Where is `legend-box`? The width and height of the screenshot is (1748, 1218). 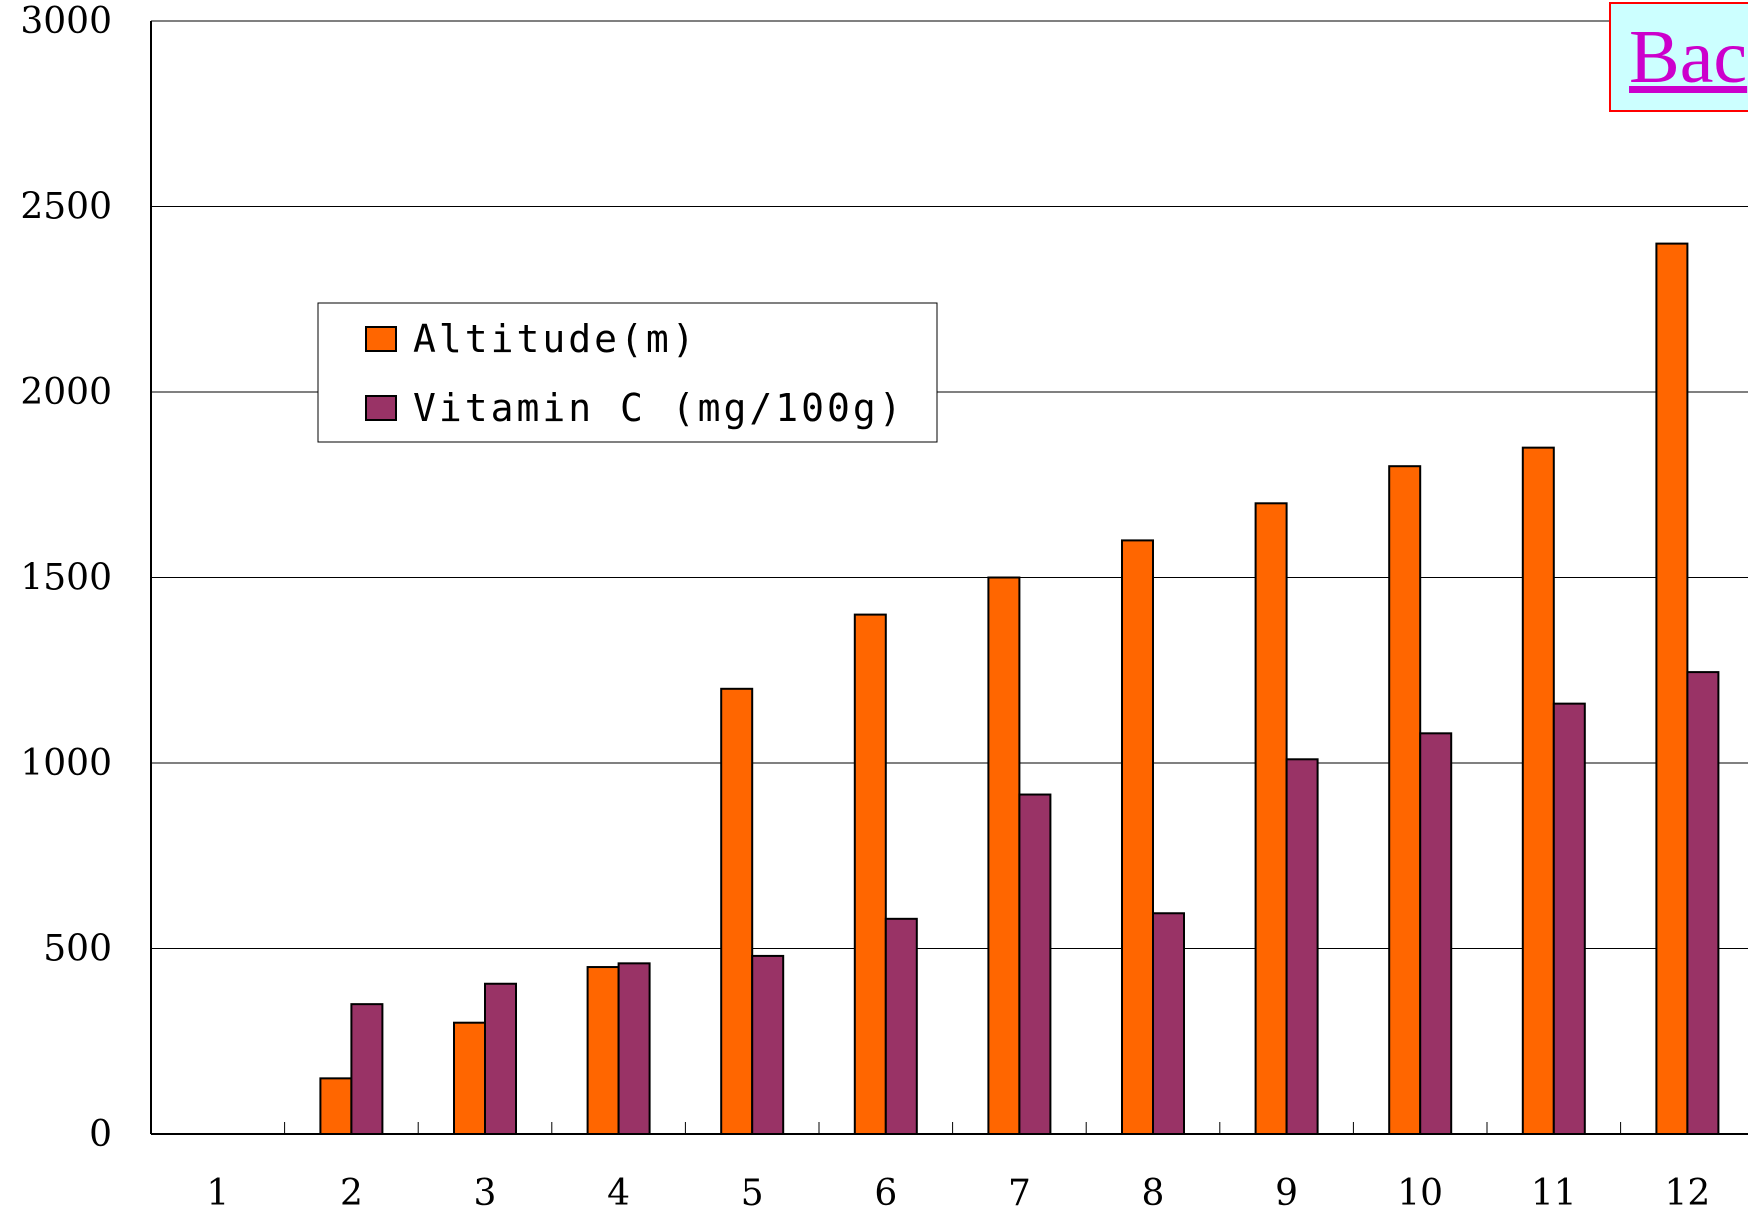
legend-box is located at coordinates (627, 372).